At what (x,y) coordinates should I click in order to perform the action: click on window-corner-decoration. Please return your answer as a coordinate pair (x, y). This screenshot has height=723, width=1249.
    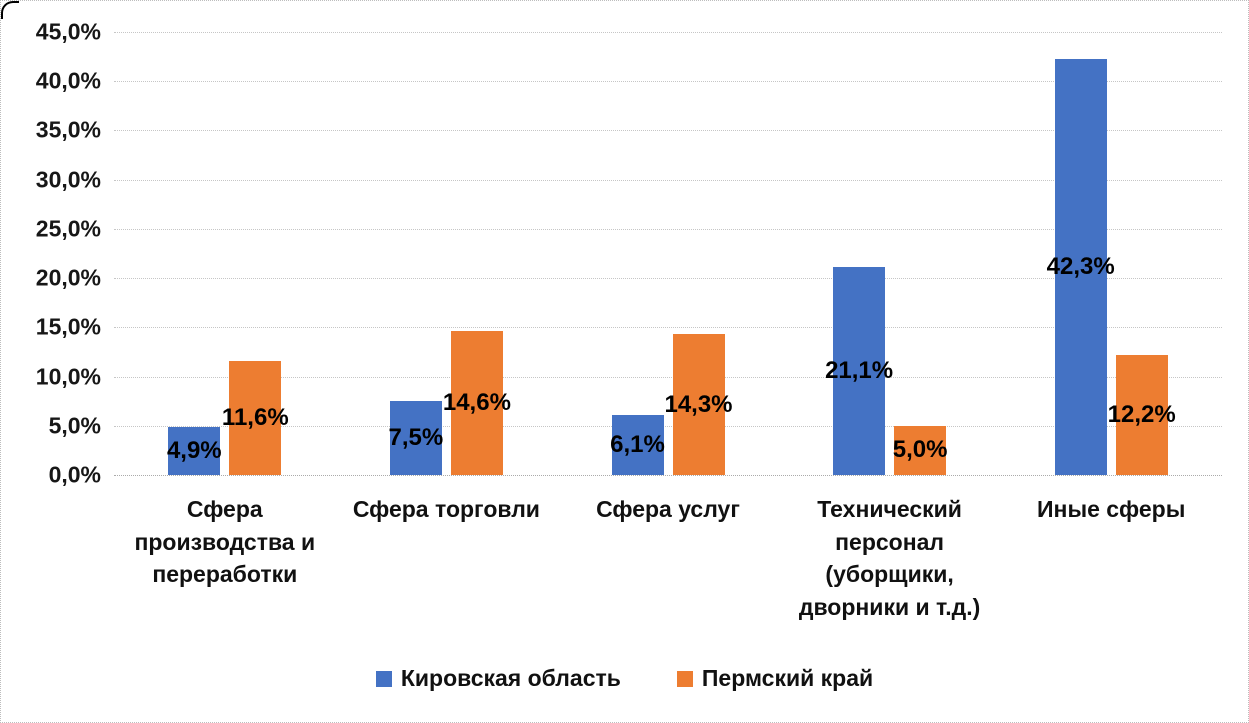
    Looking at the image, I should click on (10, 10).